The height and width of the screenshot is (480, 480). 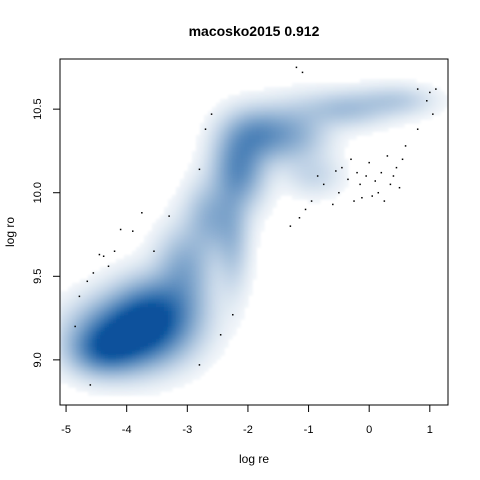 I want to click on chart-title: macosko2015 0.912, so click(x=254, y=31).